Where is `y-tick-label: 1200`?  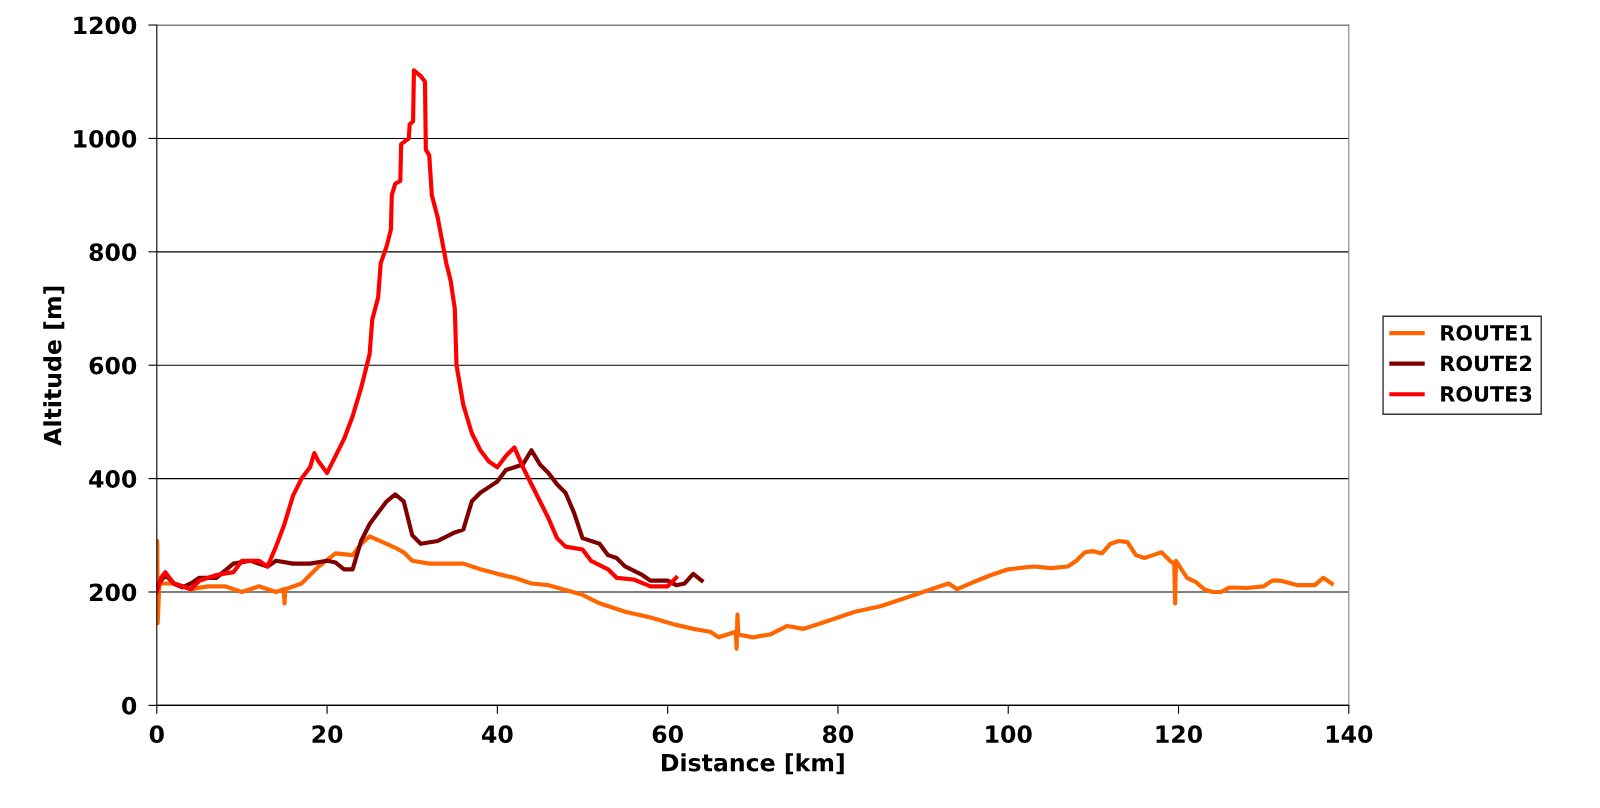
y-tick-label: 1200 is located at coordinates (105, 25).